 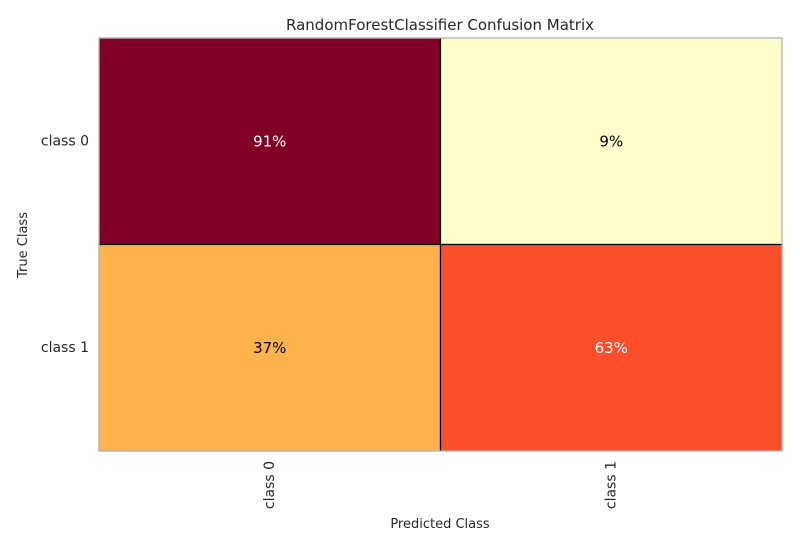 What do you see at coordinates (23, 245) in the screenshot?
I see `y-axis-label: True Class` at bounding box center [23, 245].